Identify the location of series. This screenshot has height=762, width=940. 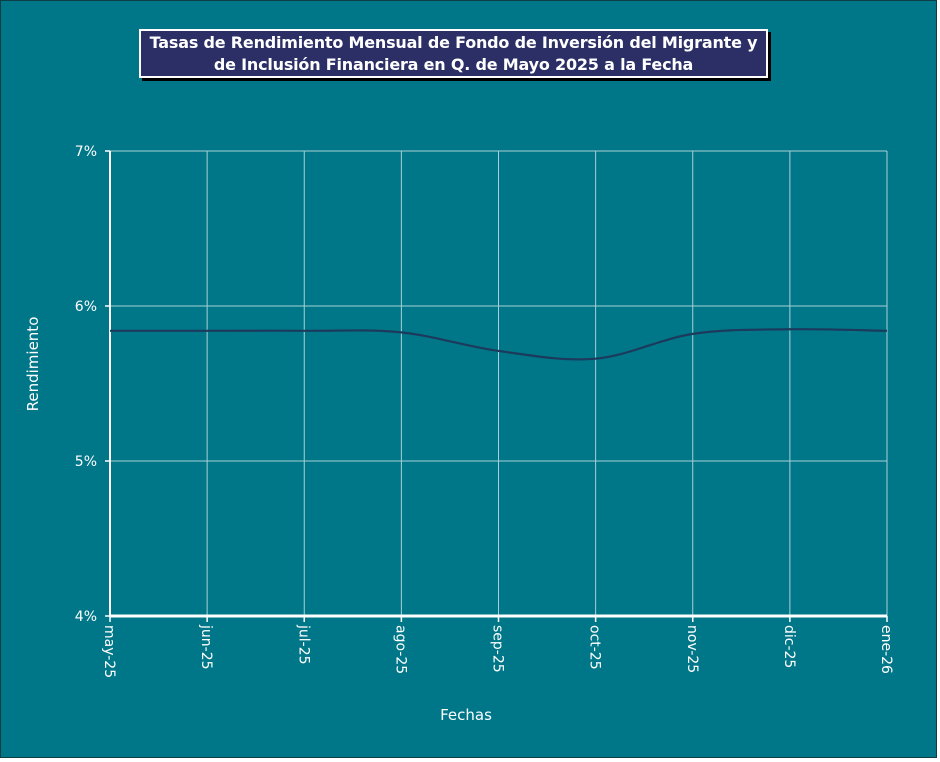
(499, 344).